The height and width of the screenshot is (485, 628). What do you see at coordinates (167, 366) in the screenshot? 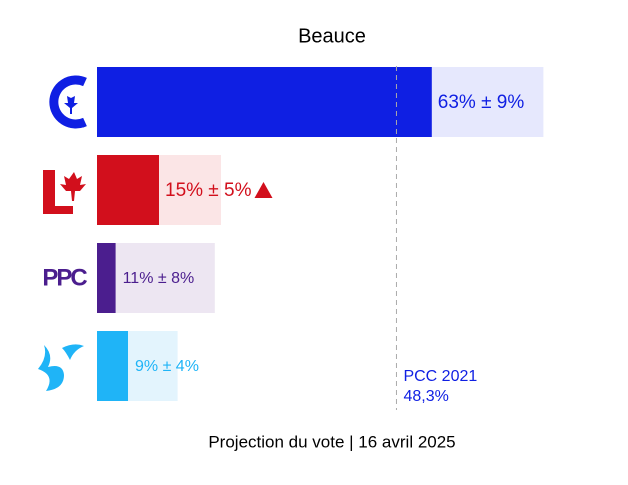
I see `value-label: 9% ± 4%` at bounding box center [167, 366].